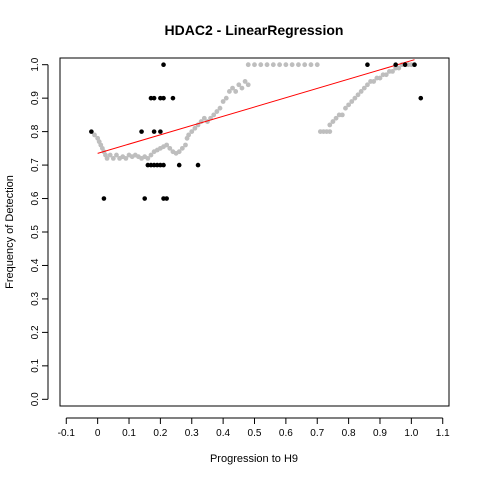  Describe the element at coordinates (380, 433) in the screenshot. I see `x-tick-label: 0.9` at that location.